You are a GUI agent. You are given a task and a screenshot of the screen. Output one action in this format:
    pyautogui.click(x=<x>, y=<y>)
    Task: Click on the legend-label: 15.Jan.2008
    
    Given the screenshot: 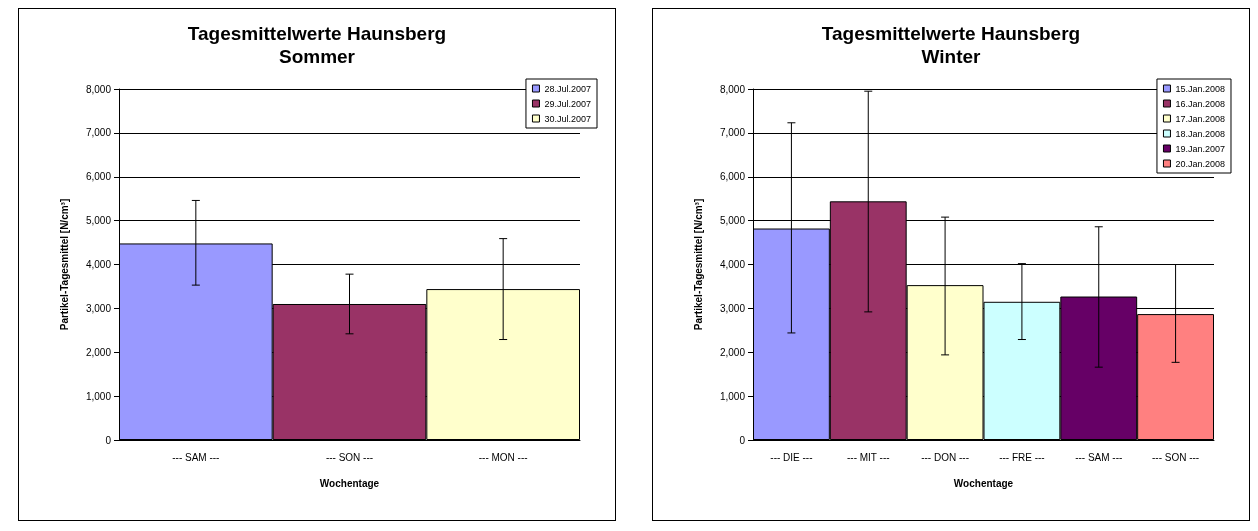 What is the action you would take?
    pyautogui.click(x=1200, y=88)
    